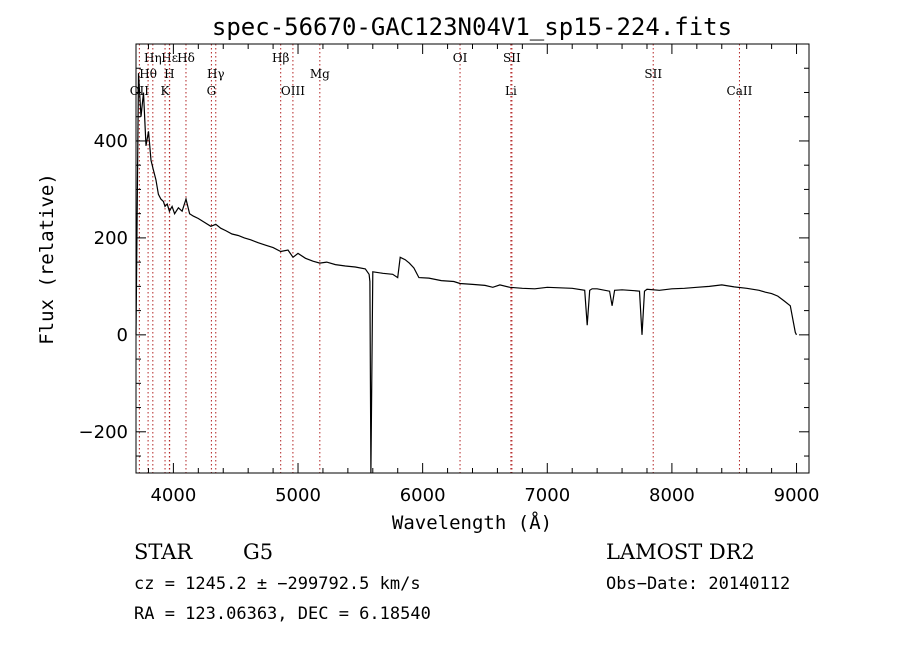 The image size is (900, 649). Describe the element at coordinates (320, 74) in the screenshot. I see `marker-label: Mg` at that location.